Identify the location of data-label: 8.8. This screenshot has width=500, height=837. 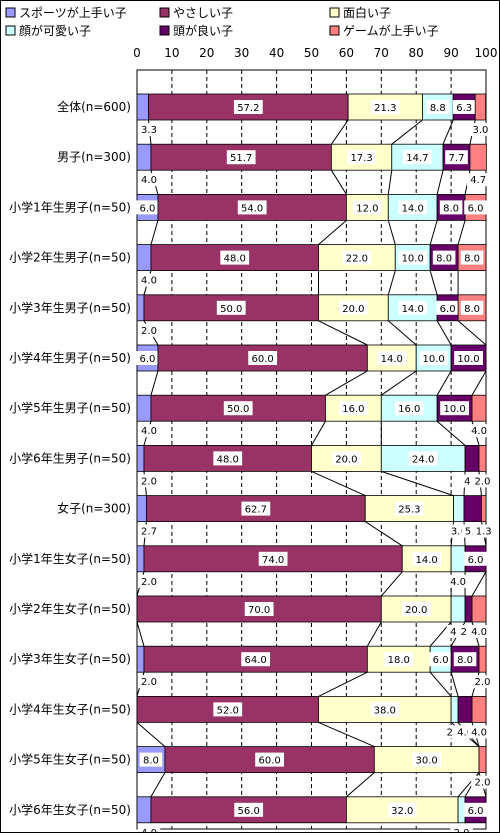
(438, 108).